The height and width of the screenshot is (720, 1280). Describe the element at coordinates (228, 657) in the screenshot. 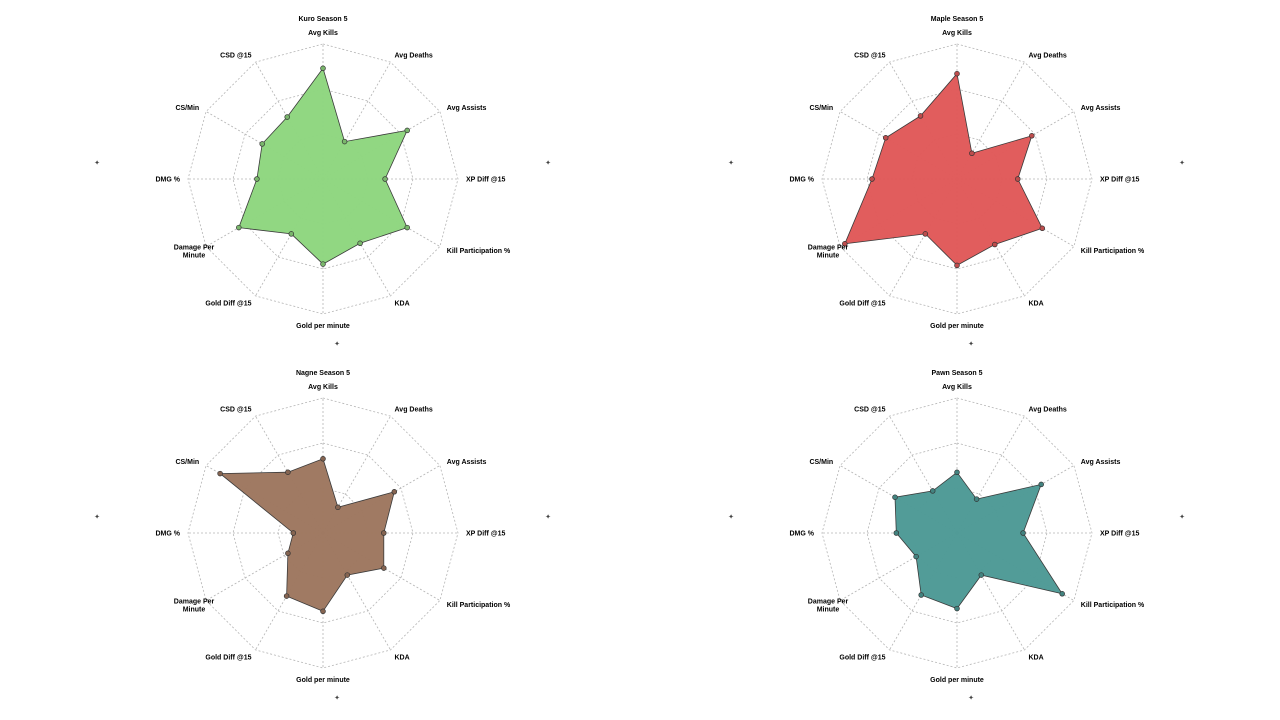

I see `axis-label-gold-diff-15: Gold Diff @15` at that location.